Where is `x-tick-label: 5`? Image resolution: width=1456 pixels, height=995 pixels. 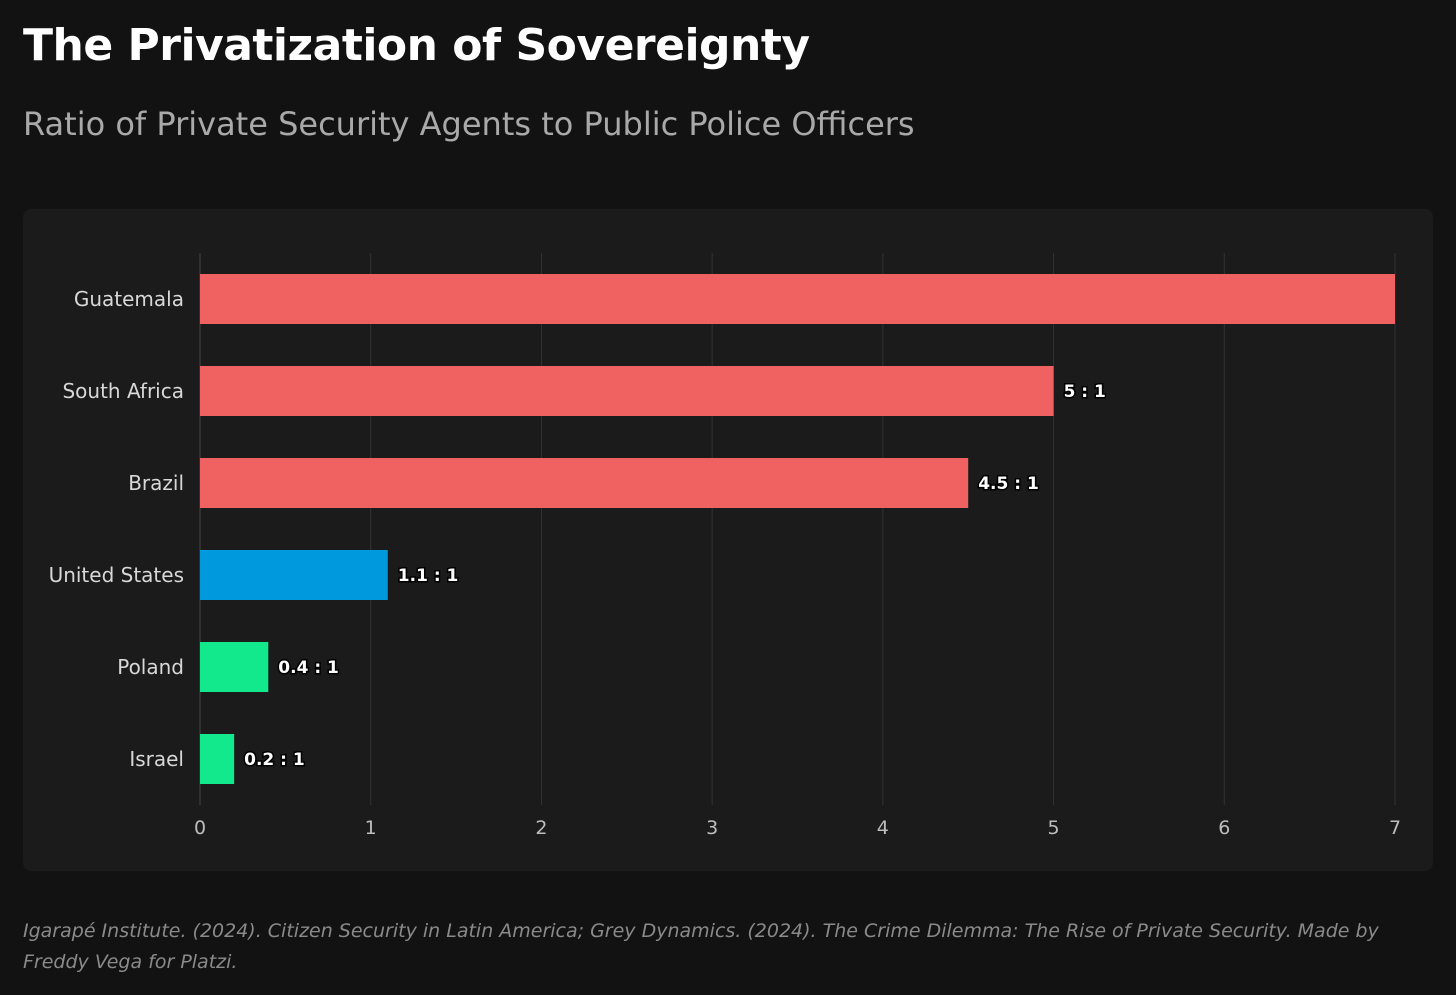
x-tick-label: 5 is located at coordinates (1054, 828).